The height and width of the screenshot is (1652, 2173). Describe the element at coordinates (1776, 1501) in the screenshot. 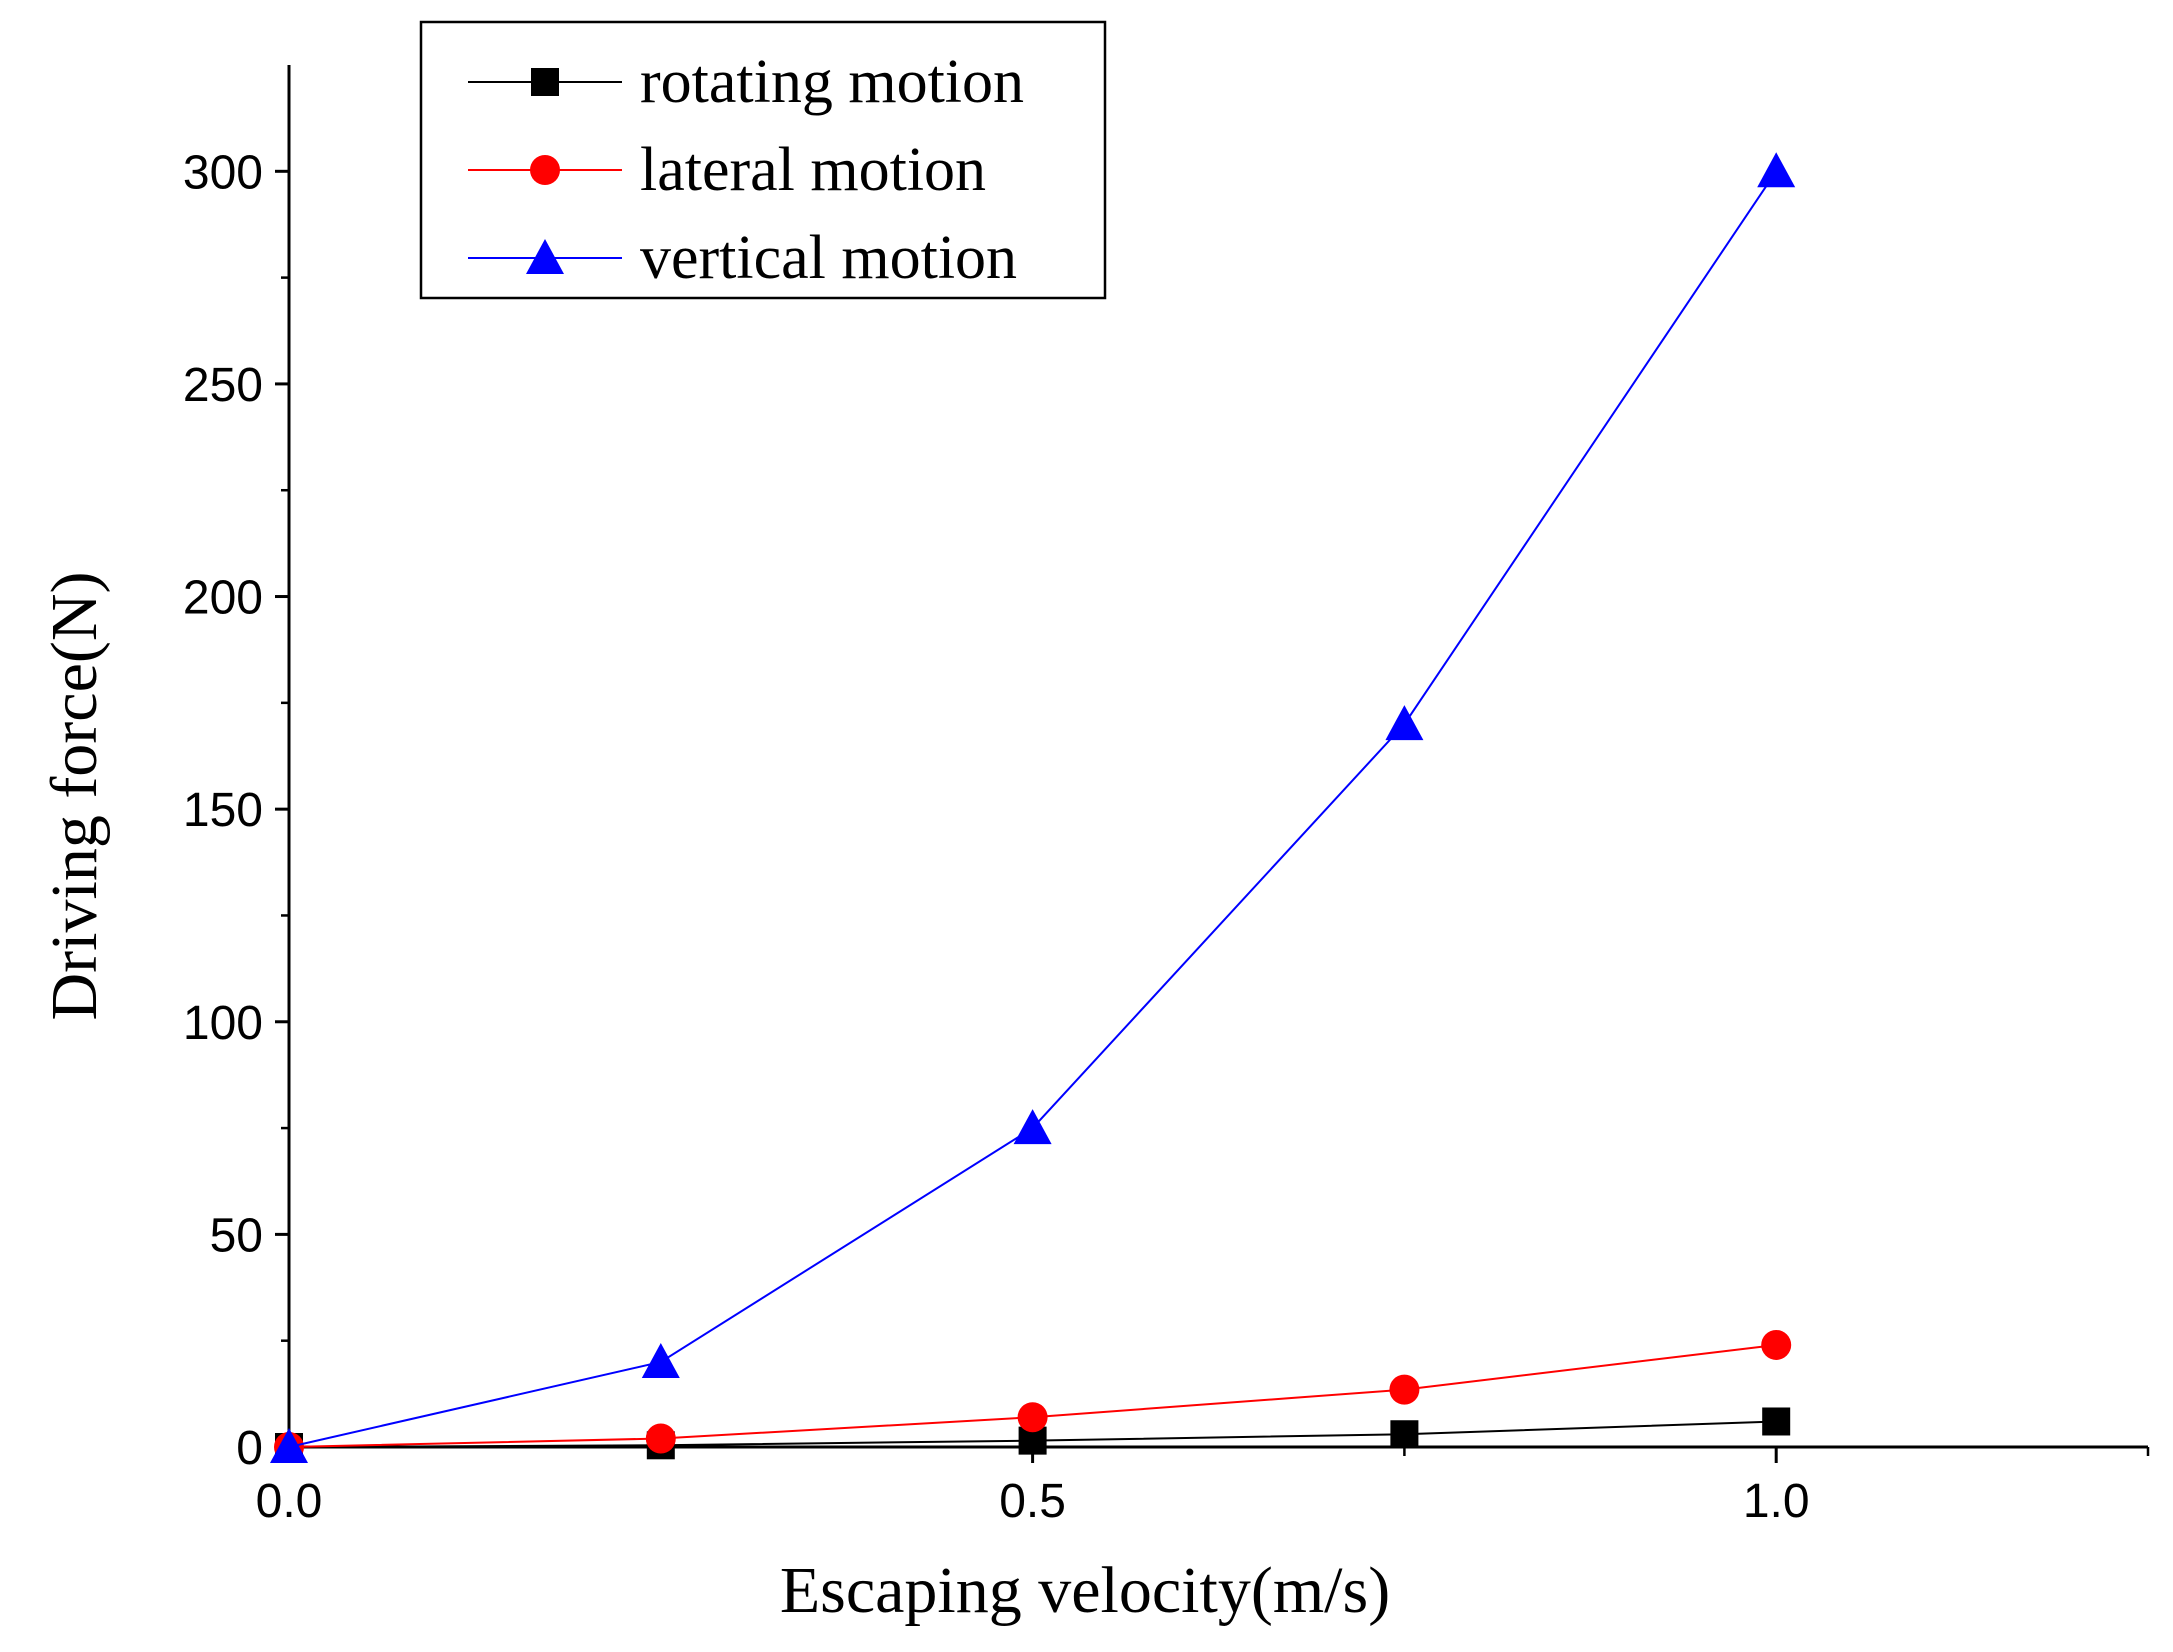

I see `x-tick-label: 1.0` at that location.